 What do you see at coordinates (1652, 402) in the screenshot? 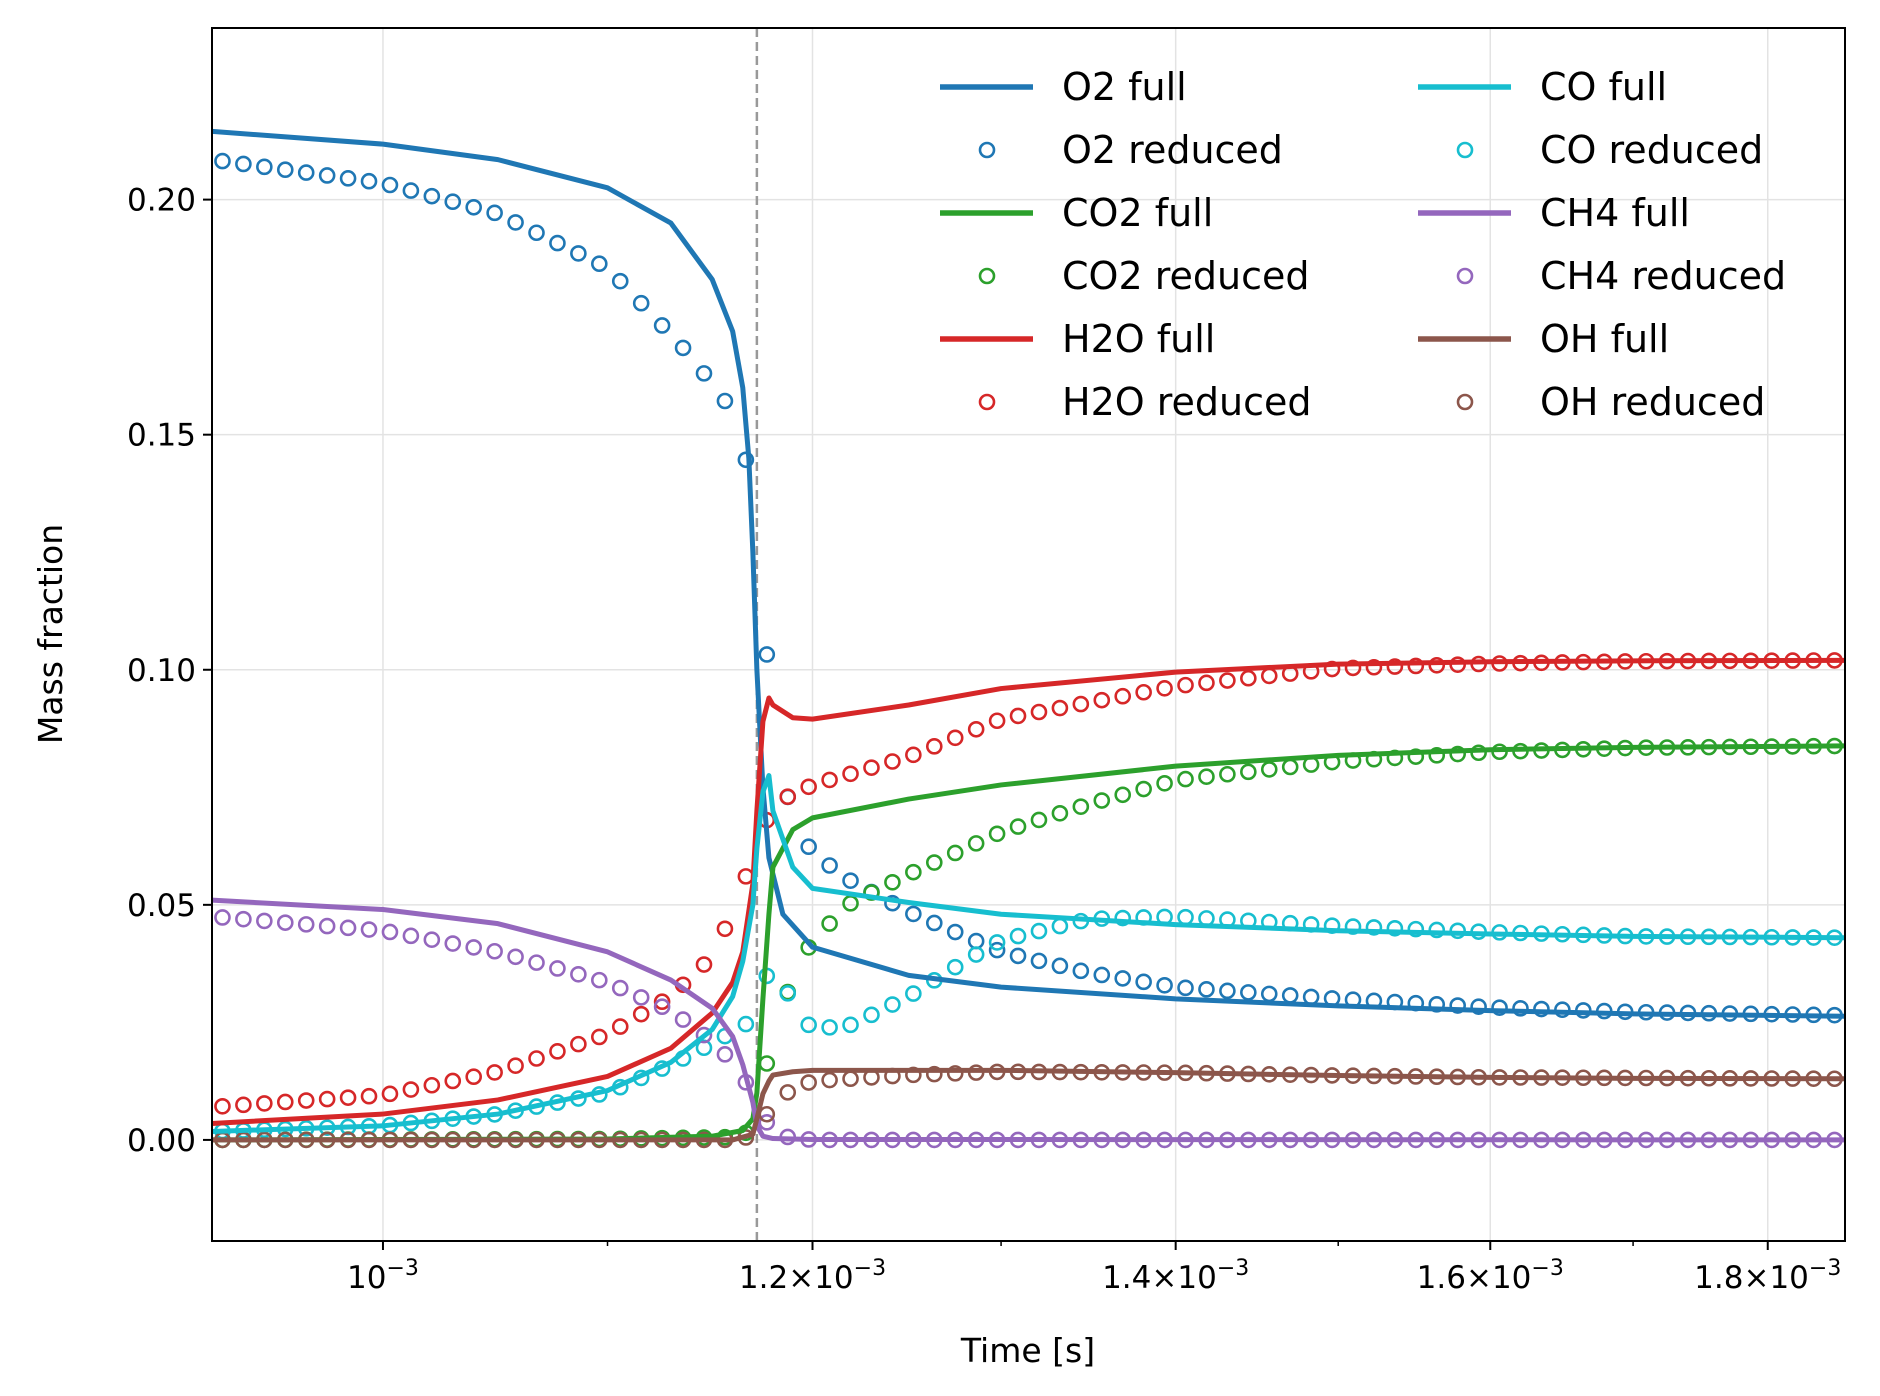
I see `legend-oh-reduced-label: OH reduced` at bounding box center [1652, 402].